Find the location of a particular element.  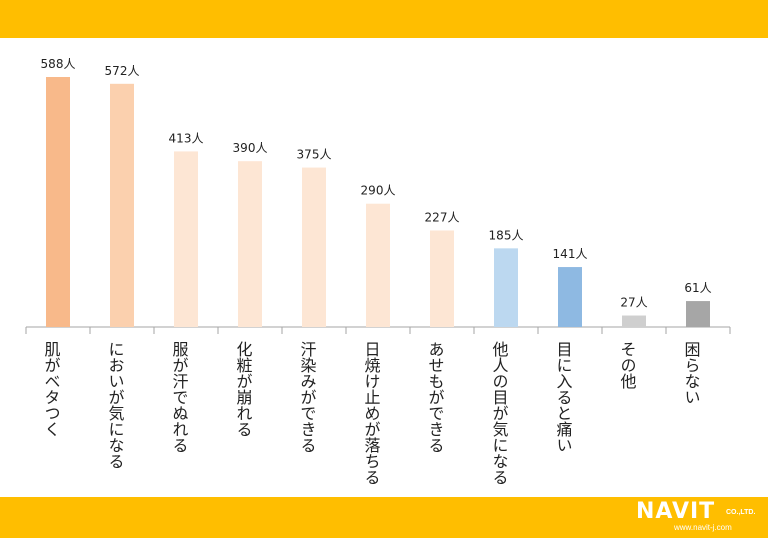

logo-suffix: CO.,LTD. is located at coordinates (741, 512).